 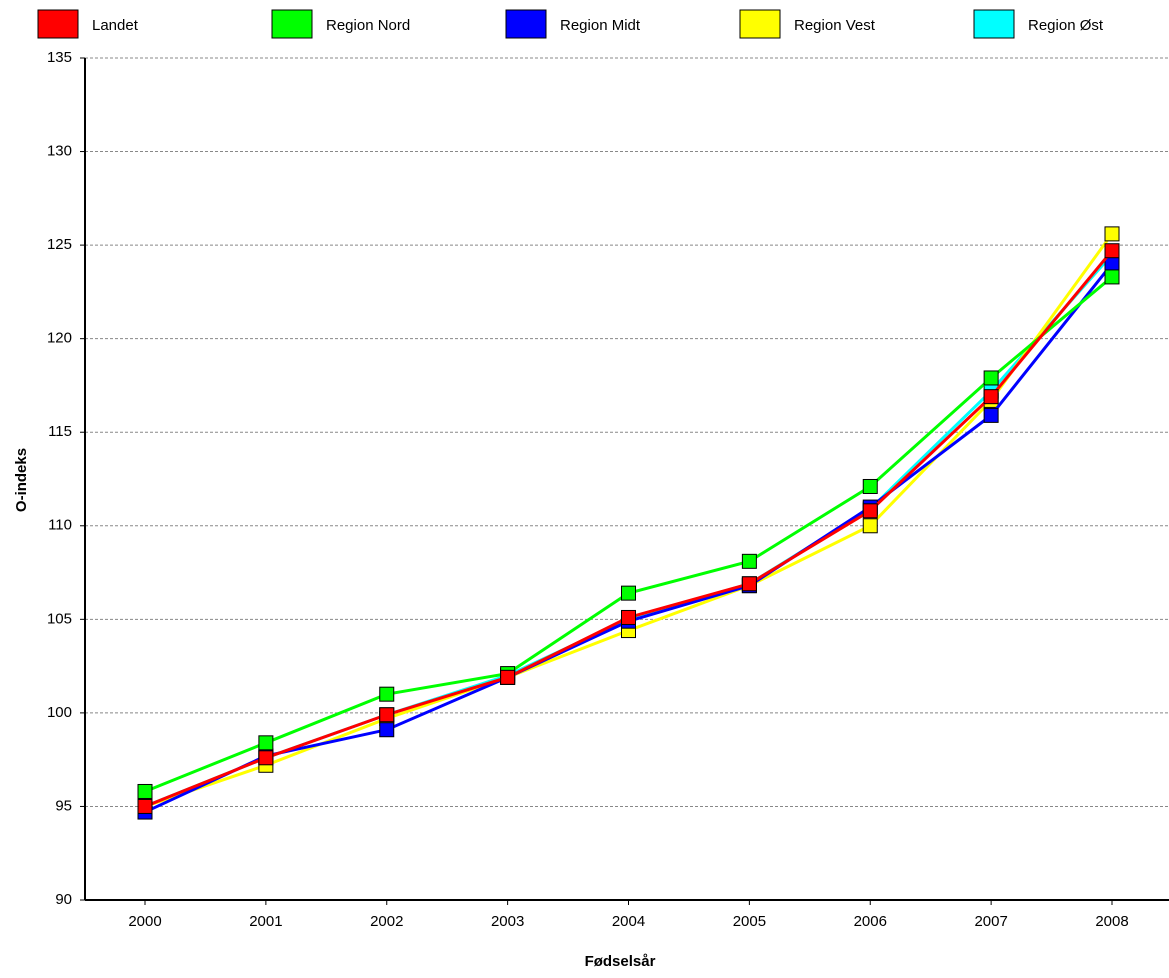 I want to click on legend-label: Region Vest, so click(x=835, y=25).